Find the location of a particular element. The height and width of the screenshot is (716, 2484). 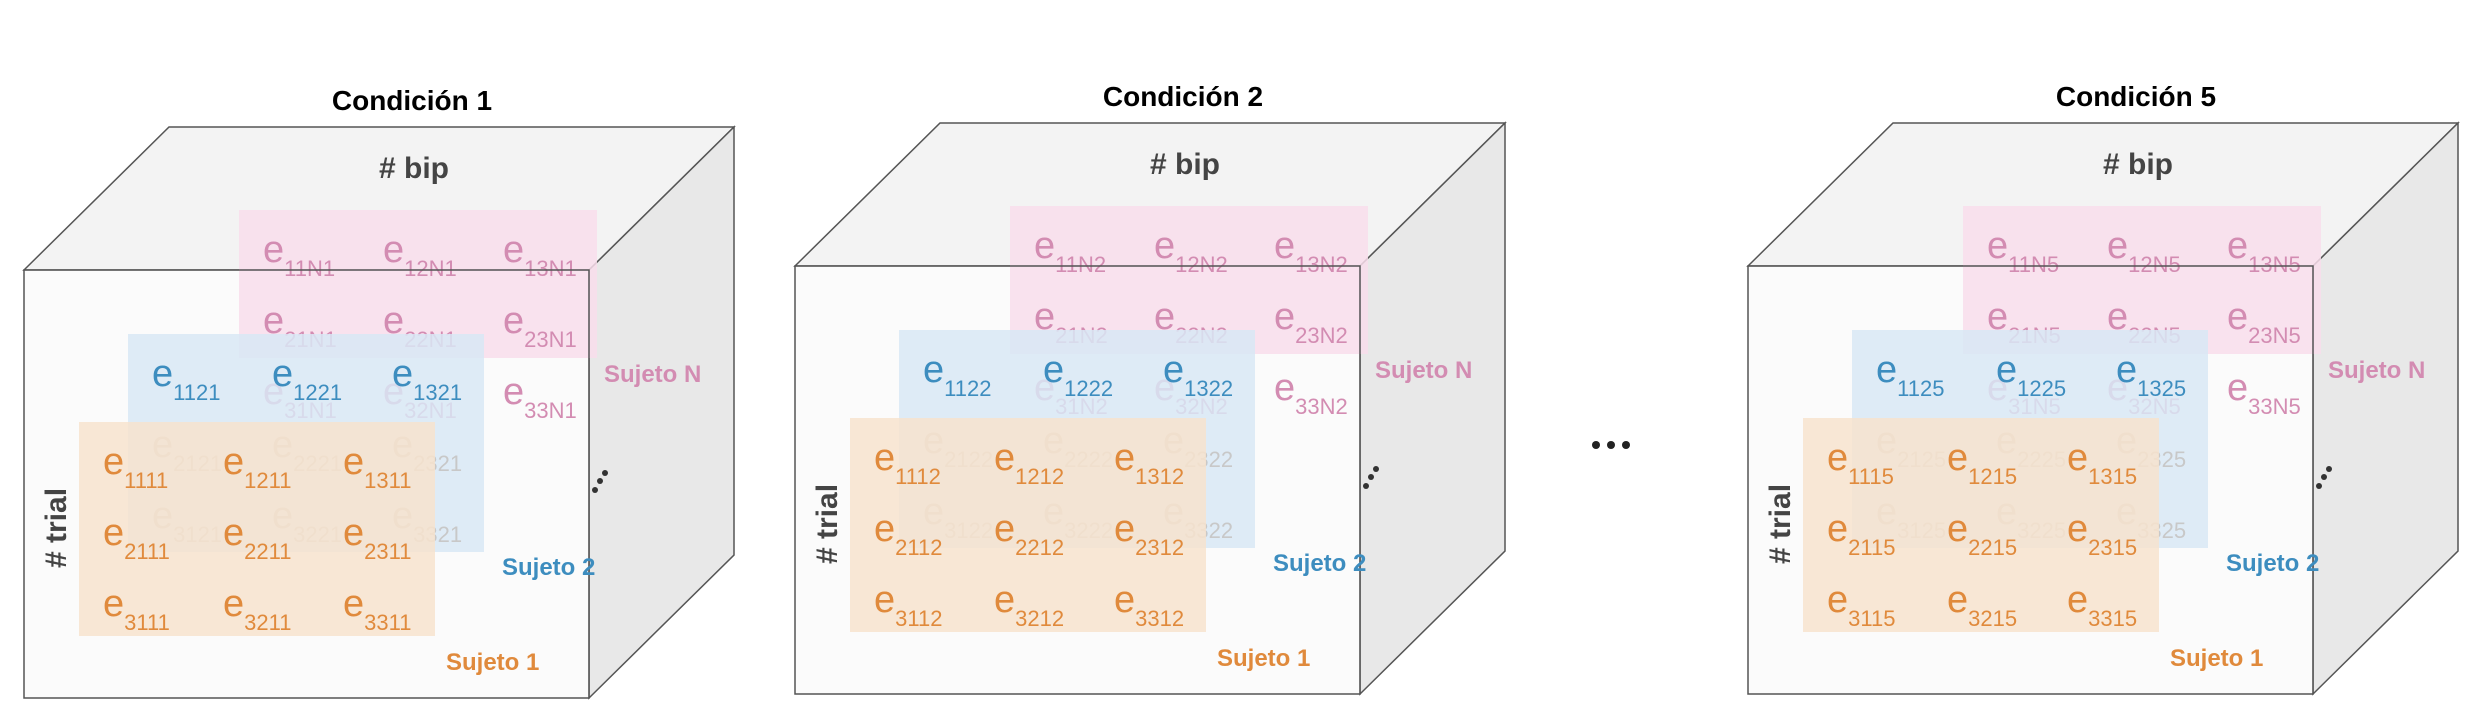

matrix-element: e3112 is located at coordinates (908, 605).